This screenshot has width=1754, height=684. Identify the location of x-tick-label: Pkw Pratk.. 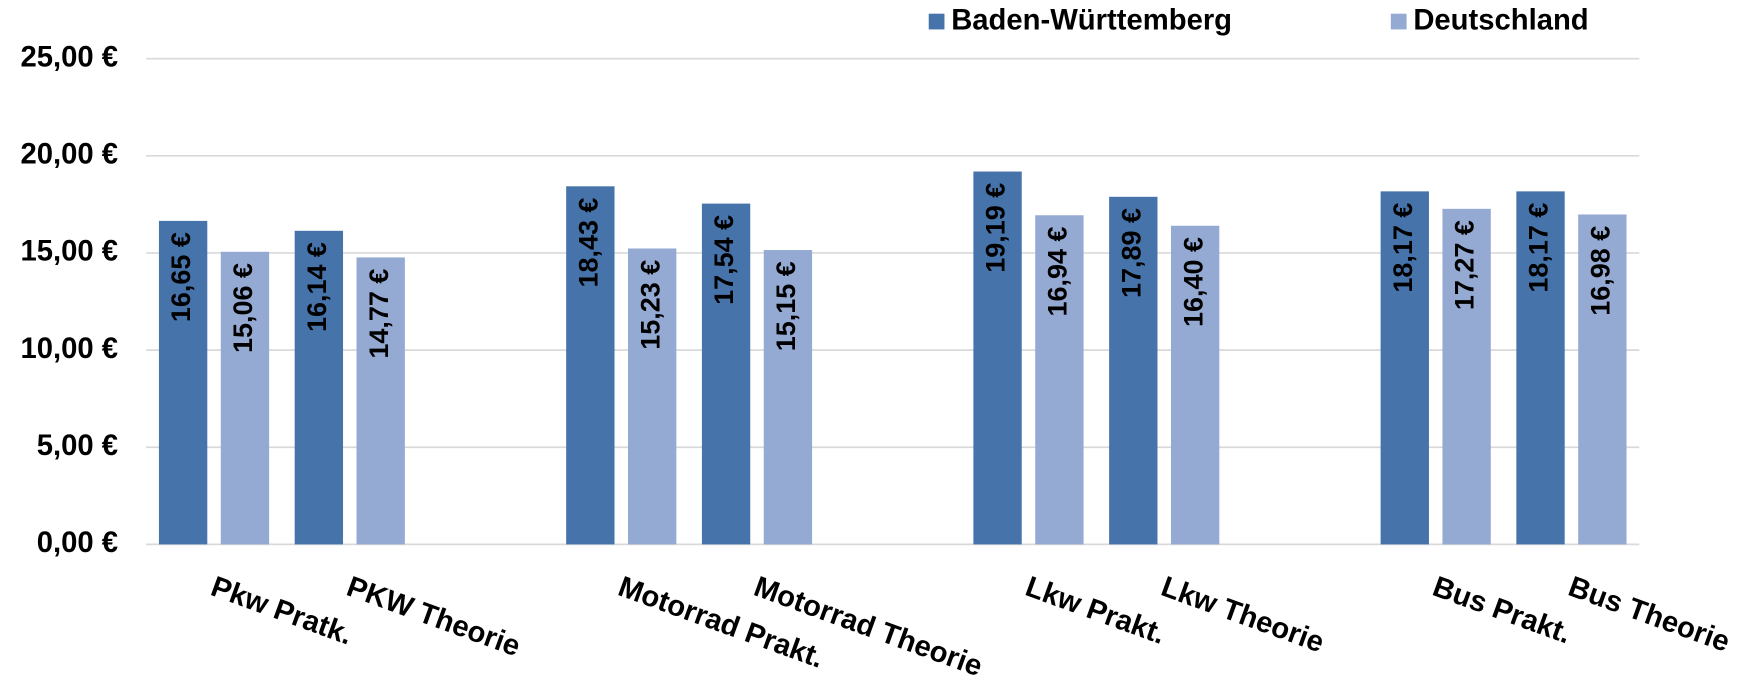
(282, 611).